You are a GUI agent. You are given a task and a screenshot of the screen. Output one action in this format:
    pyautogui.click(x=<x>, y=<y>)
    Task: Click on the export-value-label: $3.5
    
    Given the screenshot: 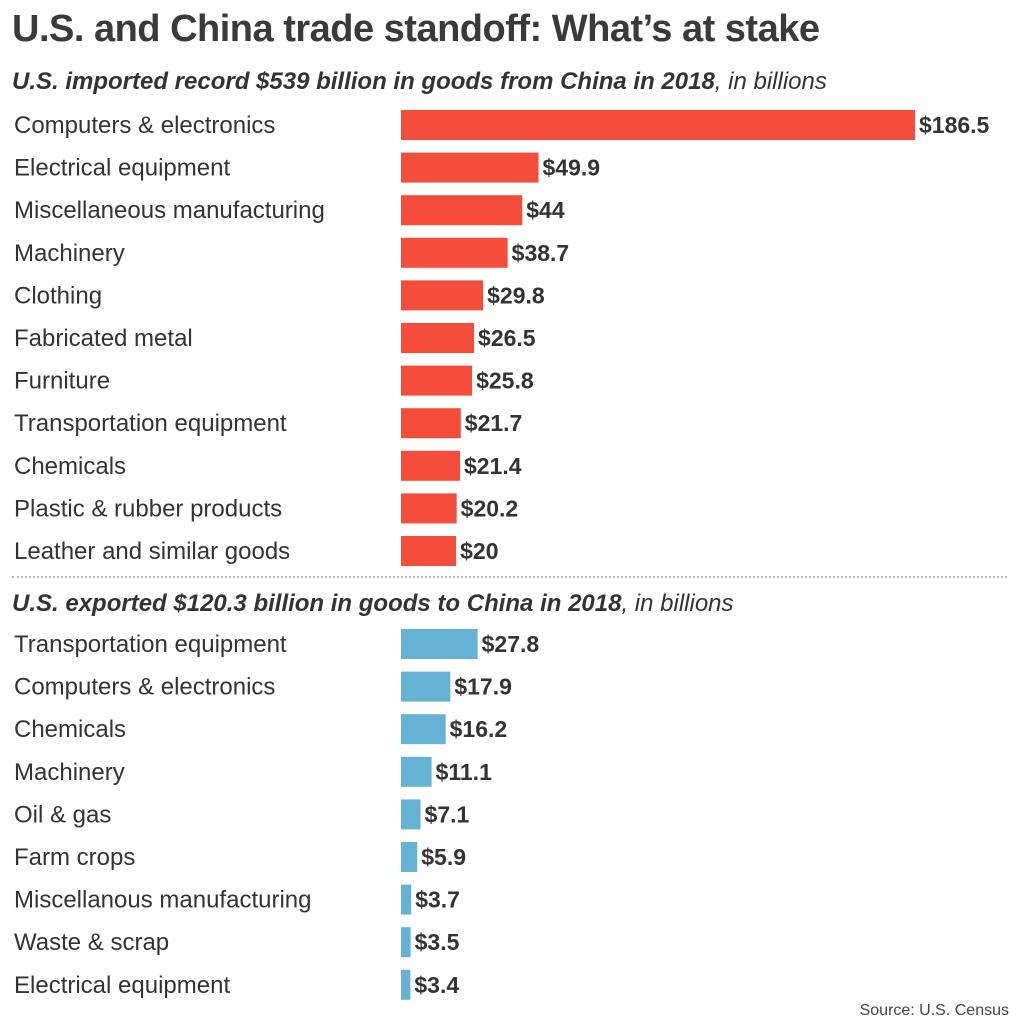 What is the action you would take?
    pyautogui.click(x=437, y=942)
    